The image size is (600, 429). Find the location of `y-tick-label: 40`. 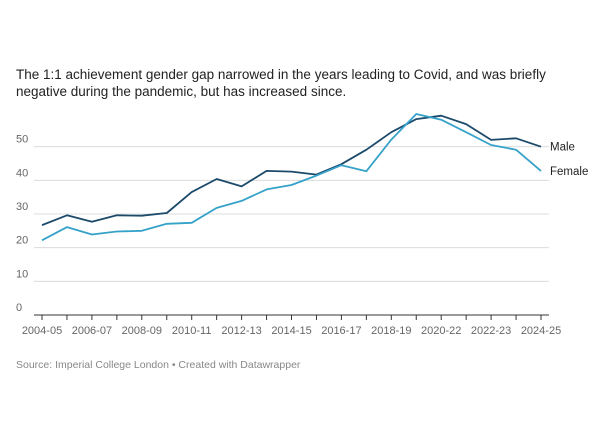

y-tick-label: 40 is located at coordinates (22, 173).